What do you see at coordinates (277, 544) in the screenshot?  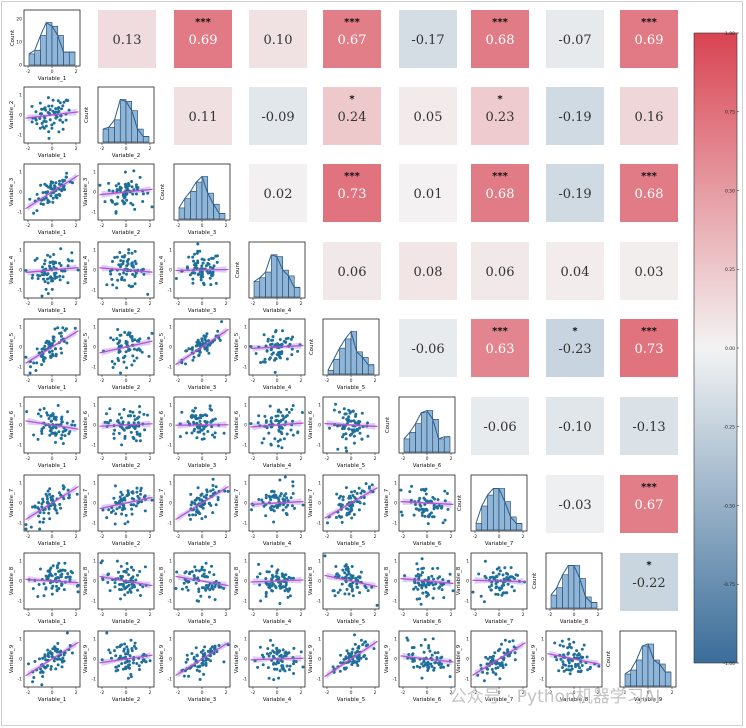 I see `x-axis-label: Variable_4` at bounding box center [277, 544].